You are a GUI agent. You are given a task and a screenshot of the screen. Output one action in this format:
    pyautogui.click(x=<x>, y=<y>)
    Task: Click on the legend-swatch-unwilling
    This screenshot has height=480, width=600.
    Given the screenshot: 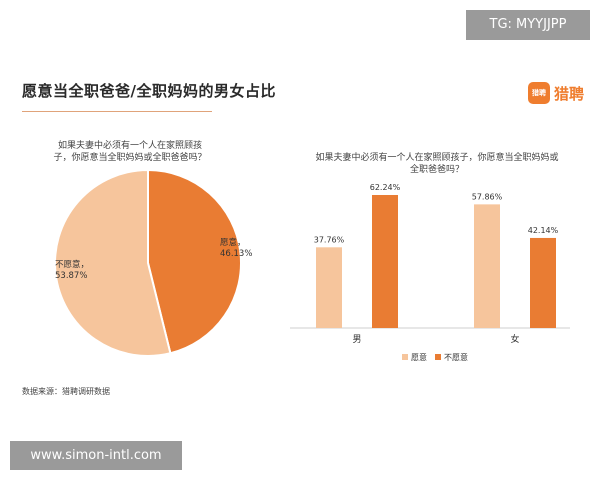 What is the action you would take?
    pyautogui.click(x=438, y=357)
    